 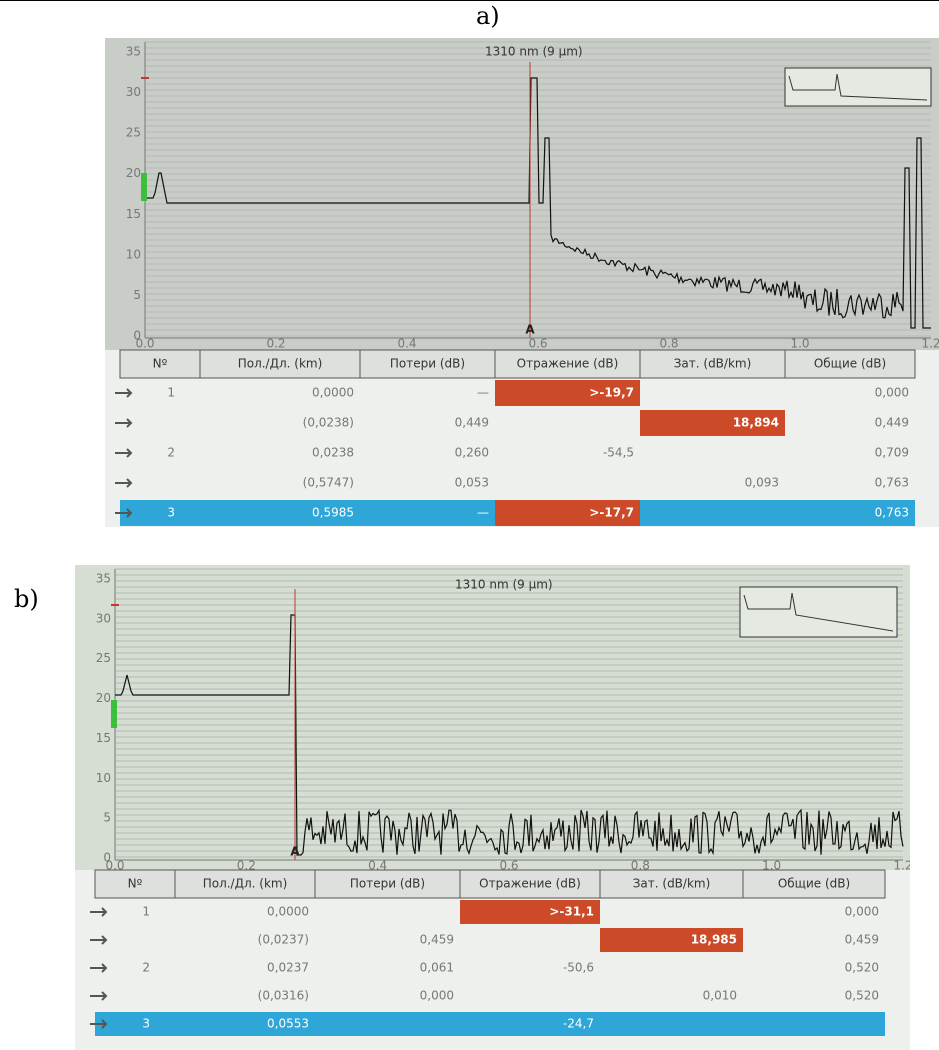 I want to click on cell-text: 2, so click(x=146, y=968).